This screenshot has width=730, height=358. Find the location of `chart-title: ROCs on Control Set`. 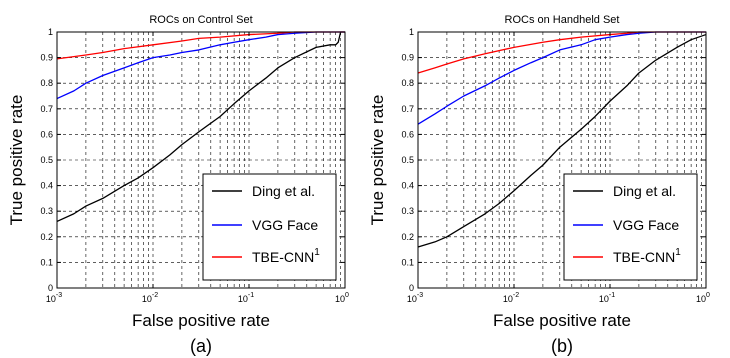

chart-title: ROCs on Control Set is located at coordinates (200, 20).